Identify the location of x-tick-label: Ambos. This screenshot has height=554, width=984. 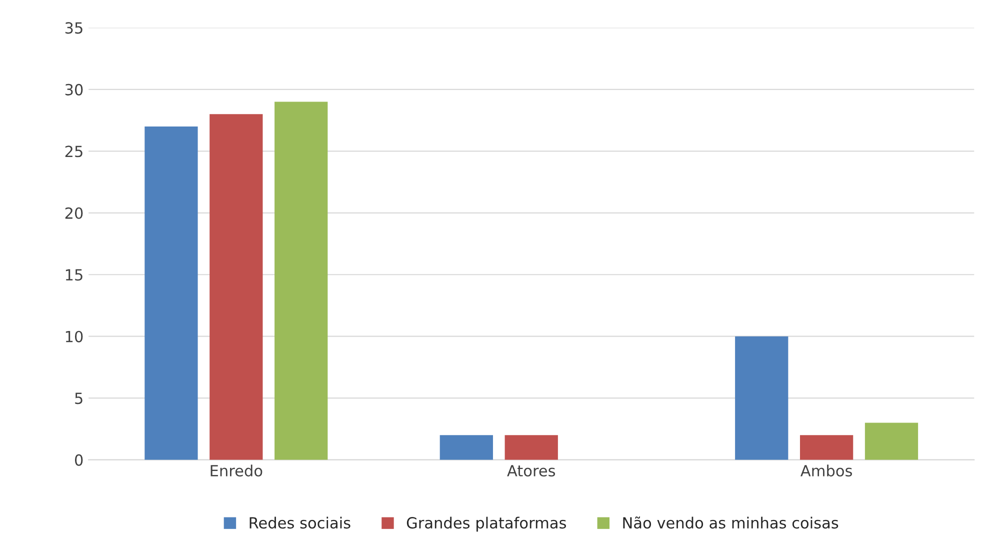
(826, 470).